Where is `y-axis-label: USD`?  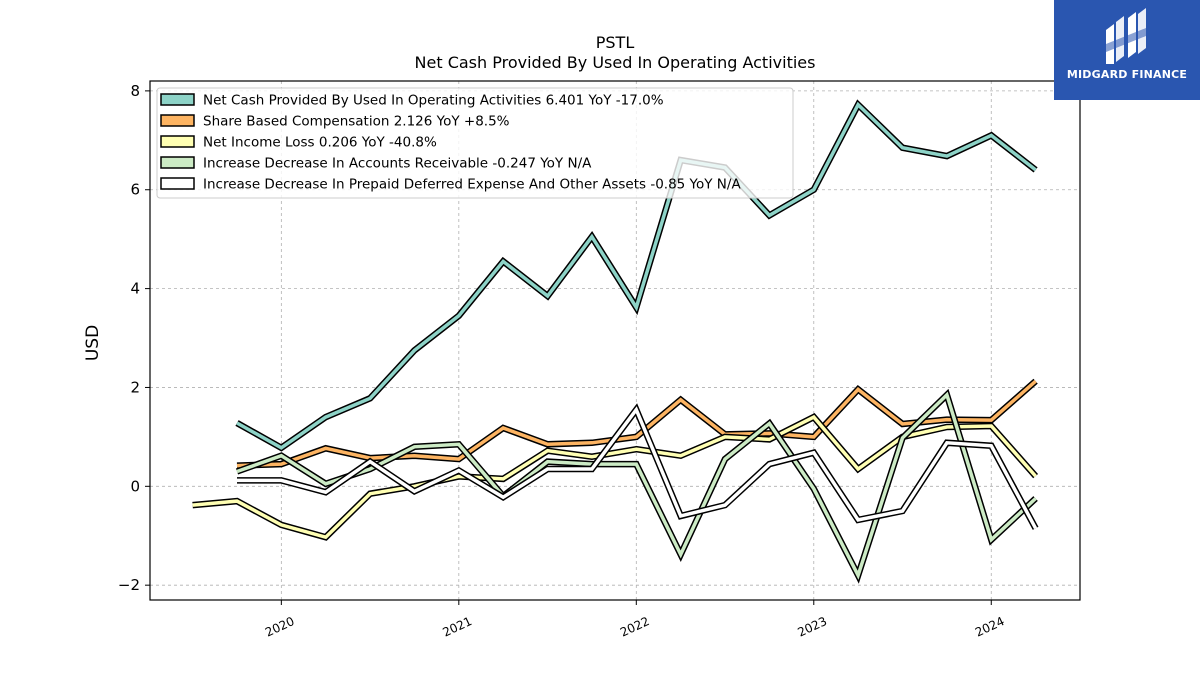
y-axis-label: USD is located at coordinates (93, 343).